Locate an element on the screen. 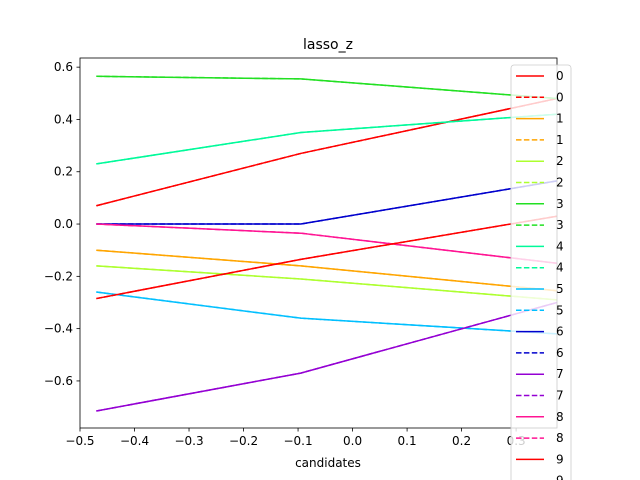  series-line-9-dashed is located at coordinates (326, 257).